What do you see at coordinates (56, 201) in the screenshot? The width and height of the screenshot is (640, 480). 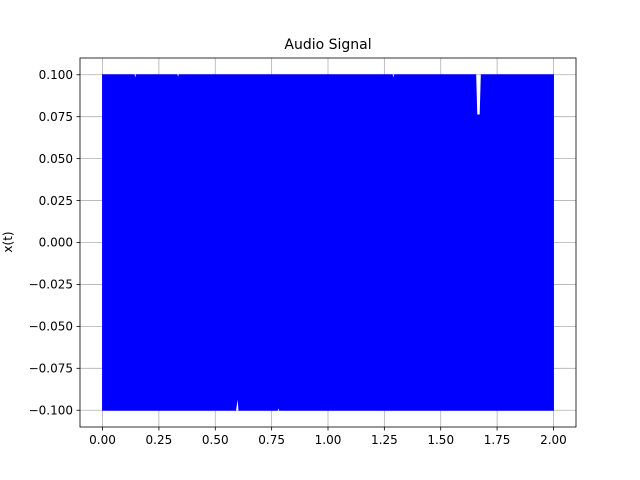 I see `y-tick-label: 0.025` at bounding box center [56, 201].